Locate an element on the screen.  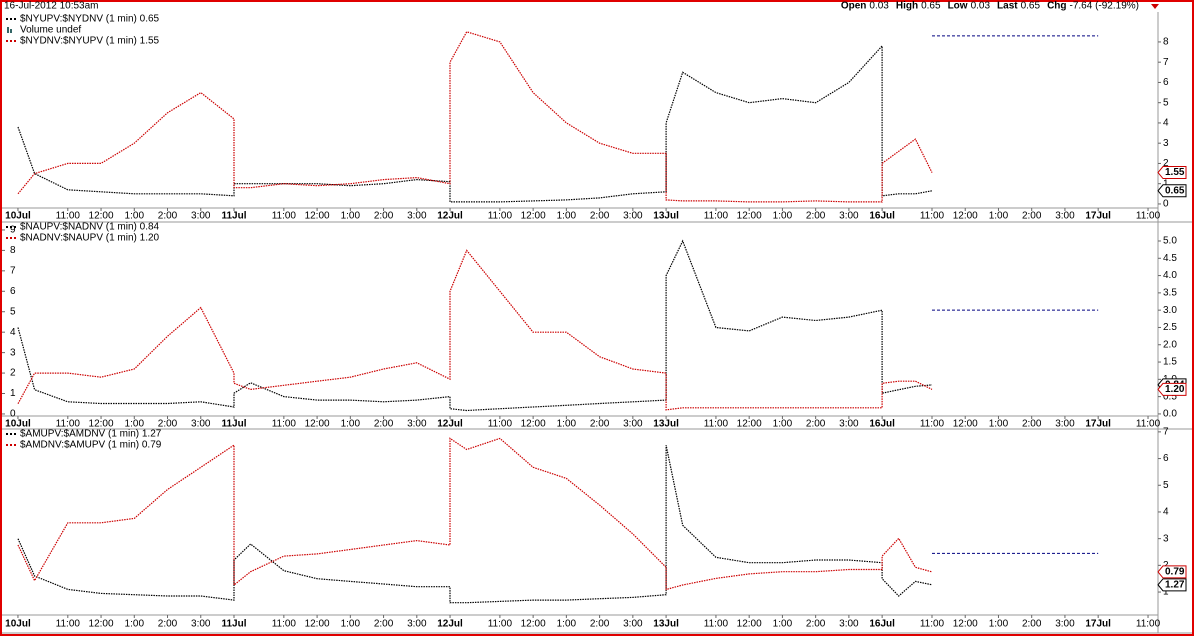
y-tick-label: 2 is located at coordinates (13, 373).